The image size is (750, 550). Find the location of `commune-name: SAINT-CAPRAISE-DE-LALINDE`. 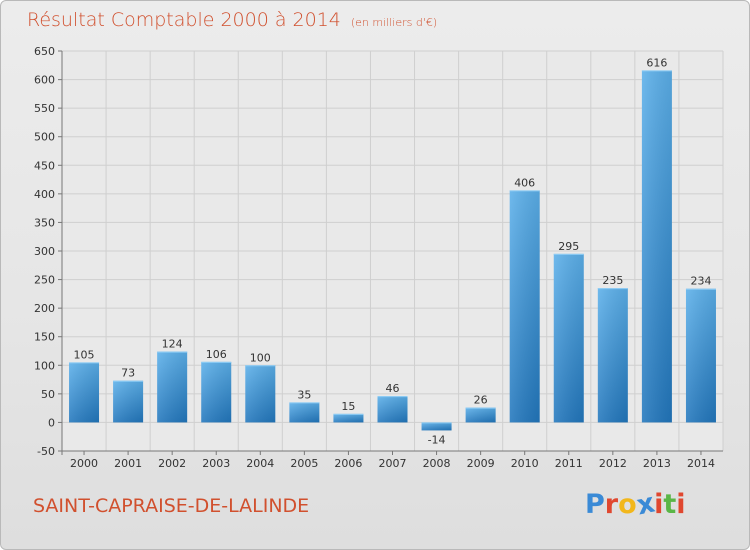

commune-name: SAINT-CAPRAISE-DE-LALINDE is located at coordinates (171, 506).